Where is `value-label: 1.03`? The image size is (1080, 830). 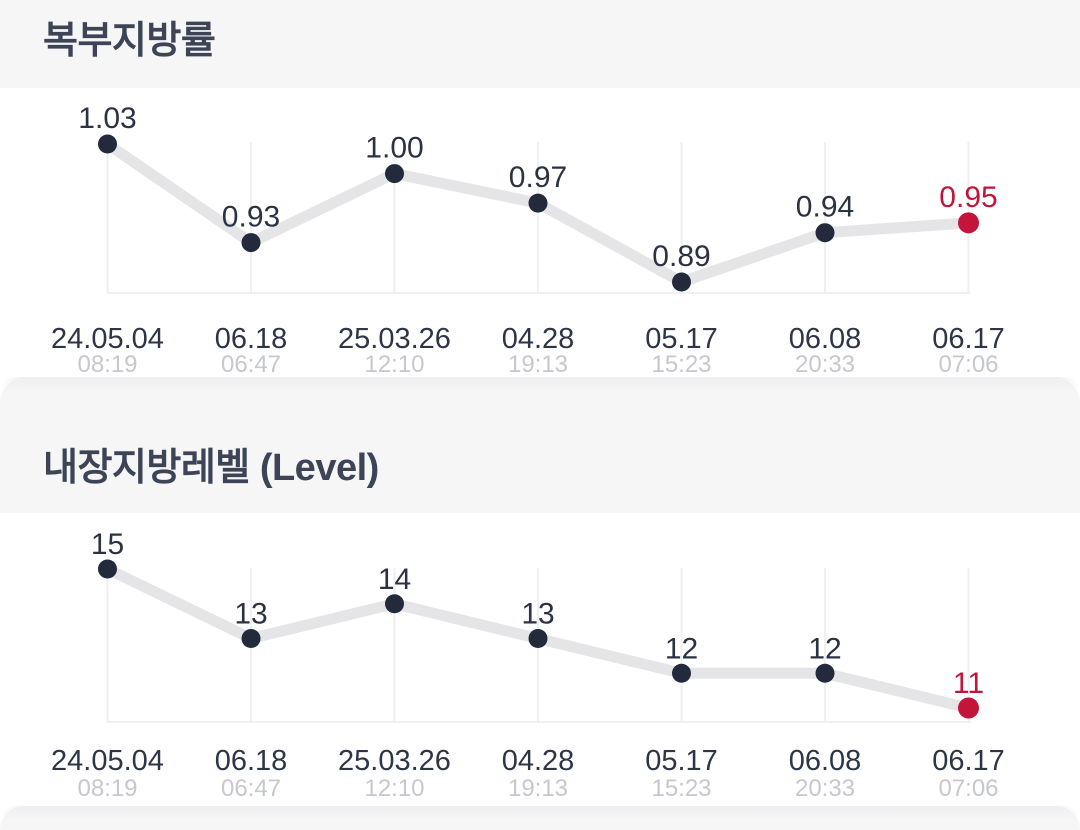 value-label: 1.03 is located at coordinates (107, 118).